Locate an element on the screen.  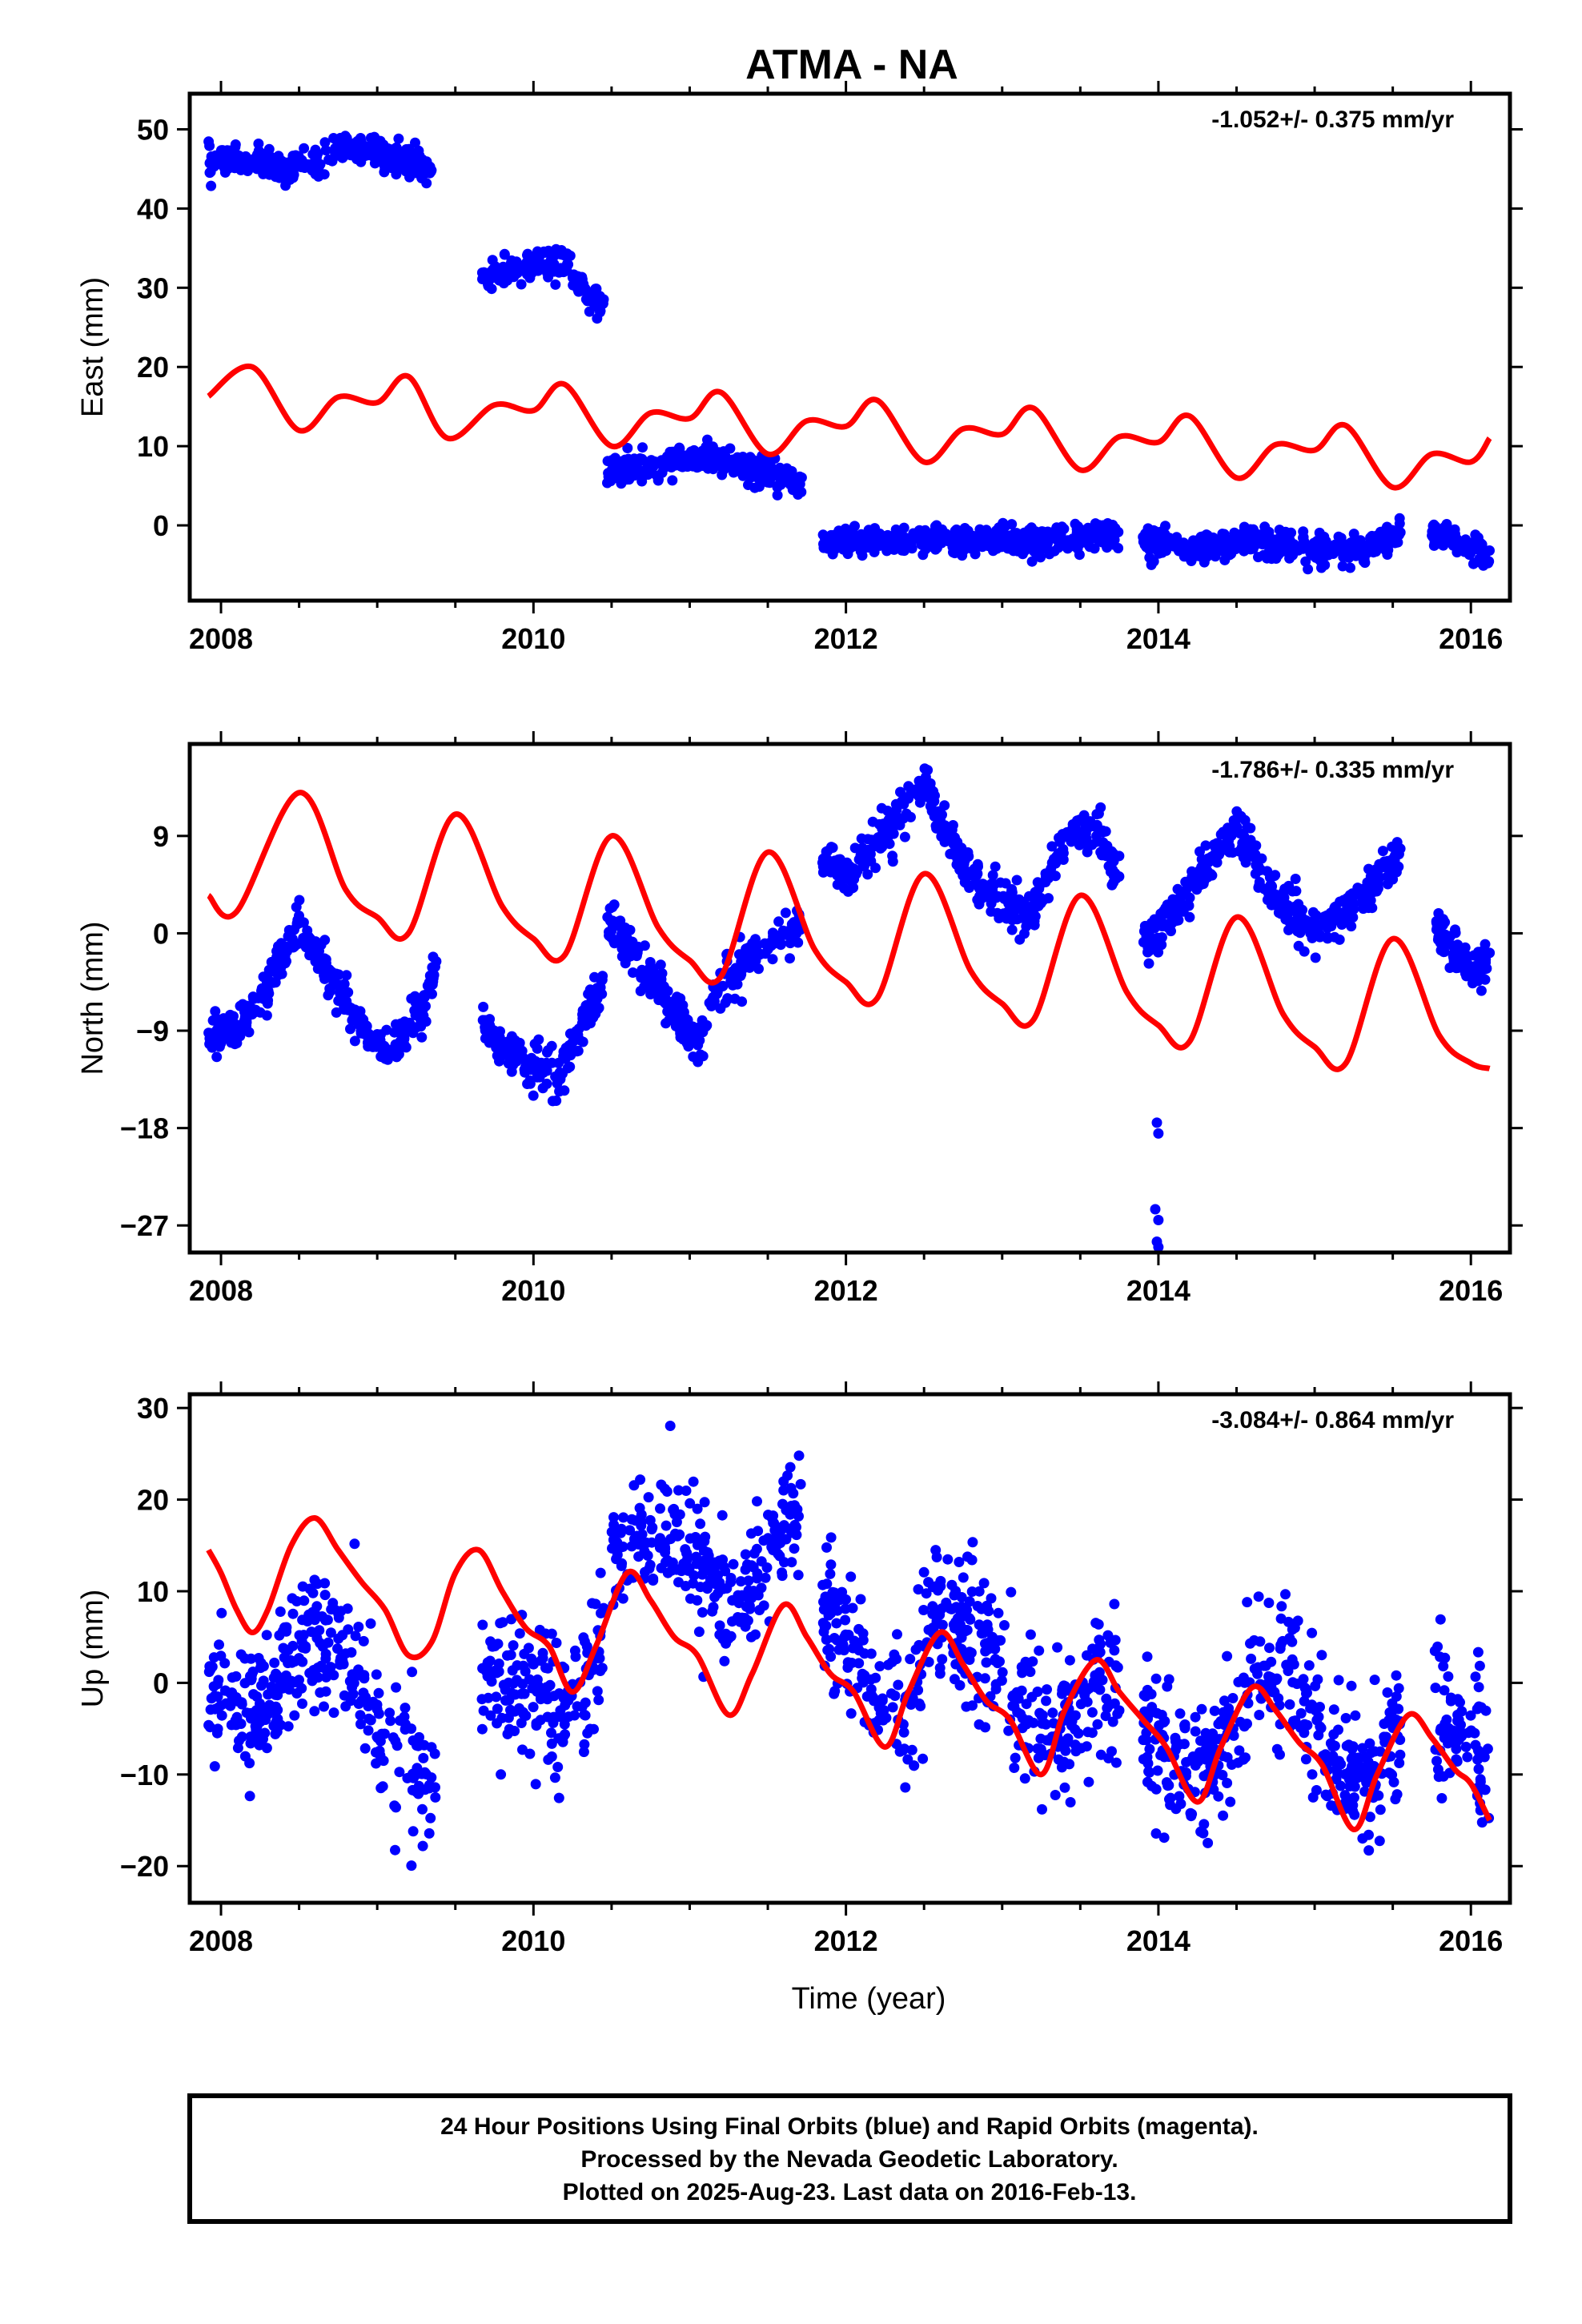
north-model-curve is located at coordinates (848, 931).